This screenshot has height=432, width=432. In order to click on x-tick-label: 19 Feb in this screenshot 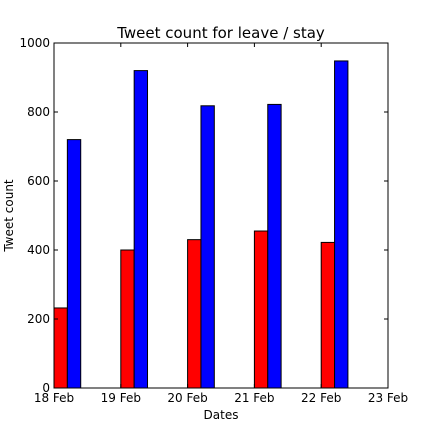, I will do `click(121, 398)`.